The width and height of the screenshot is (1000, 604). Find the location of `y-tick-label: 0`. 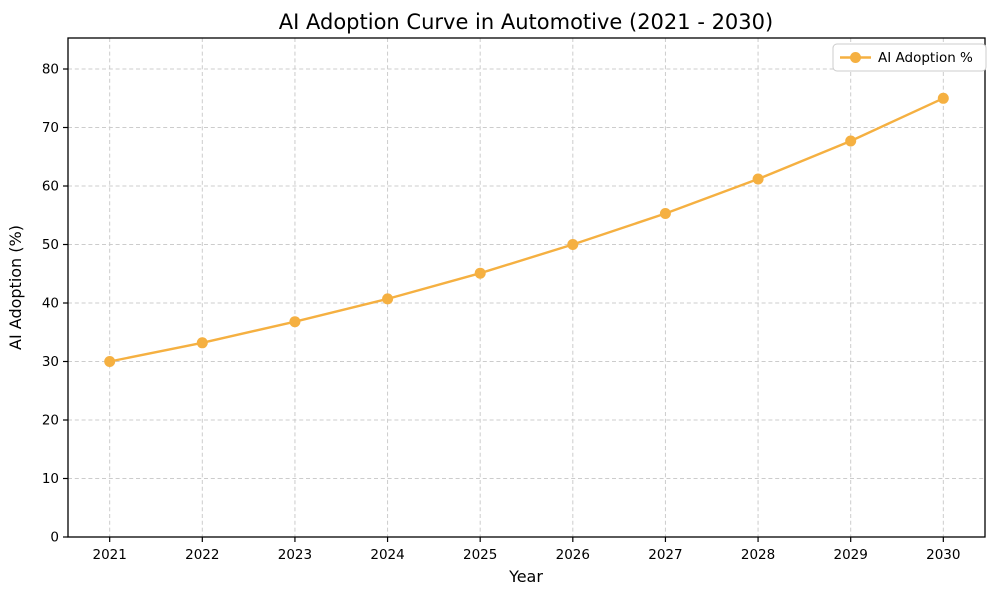

y-tick-label: 0 is located at coordinates (54, 538).